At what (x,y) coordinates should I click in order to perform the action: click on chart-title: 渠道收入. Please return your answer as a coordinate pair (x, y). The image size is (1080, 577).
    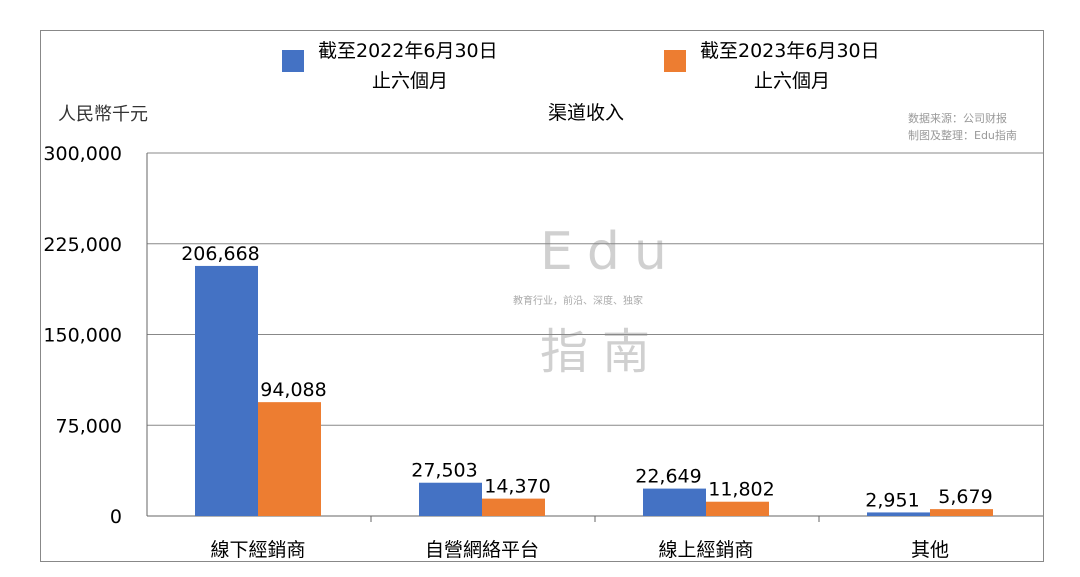
    Looking at the image, I should click on (586, 113).